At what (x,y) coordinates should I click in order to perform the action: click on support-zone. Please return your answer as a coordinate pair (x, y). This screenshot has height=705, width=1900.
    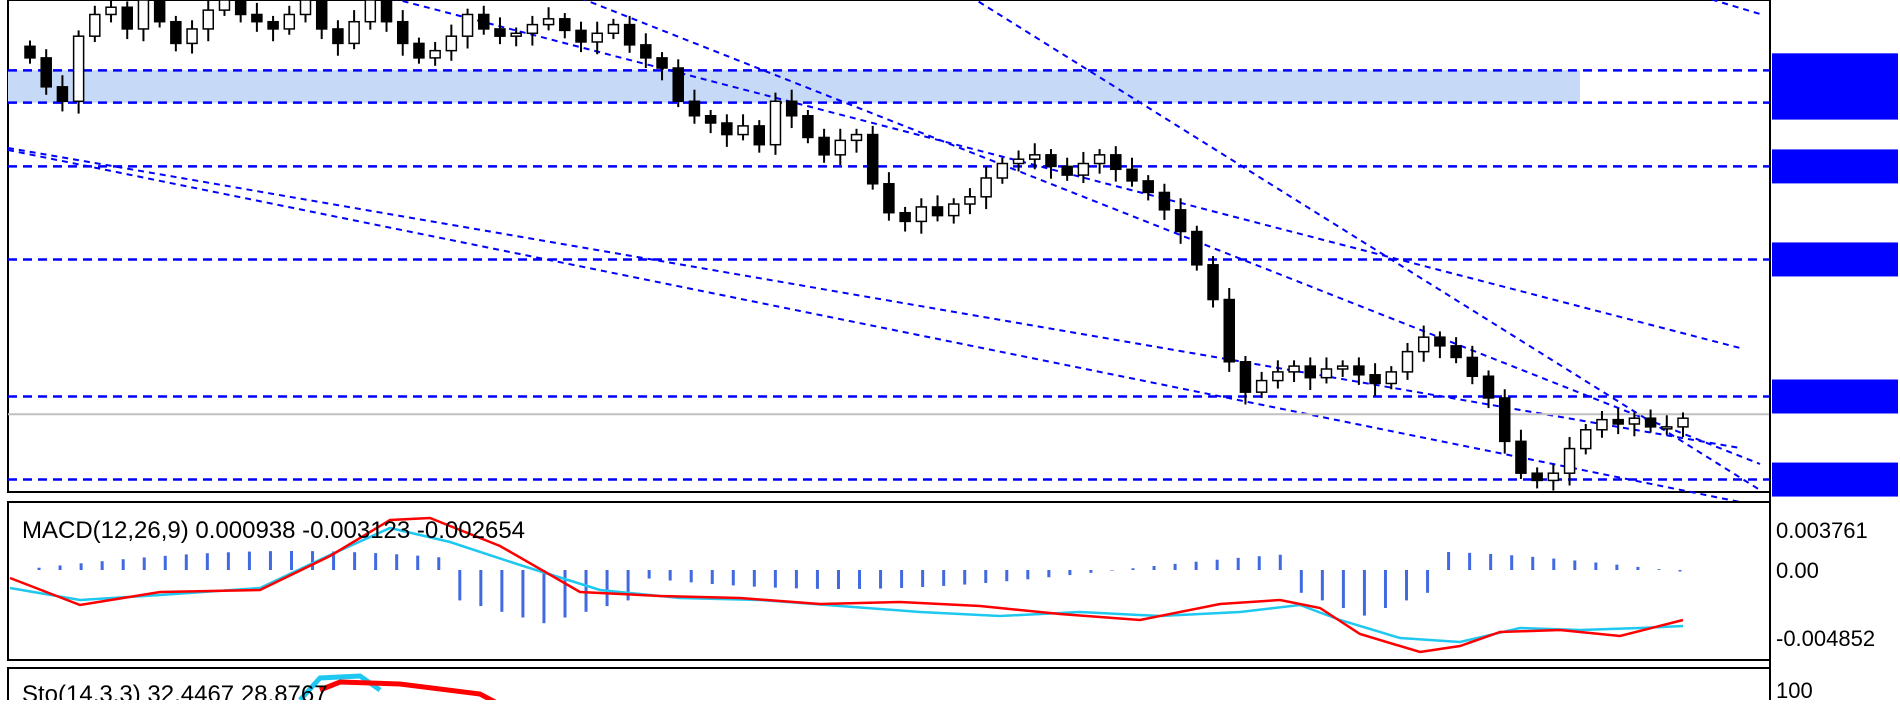
    Looking at the image, I should click on (794, 86).